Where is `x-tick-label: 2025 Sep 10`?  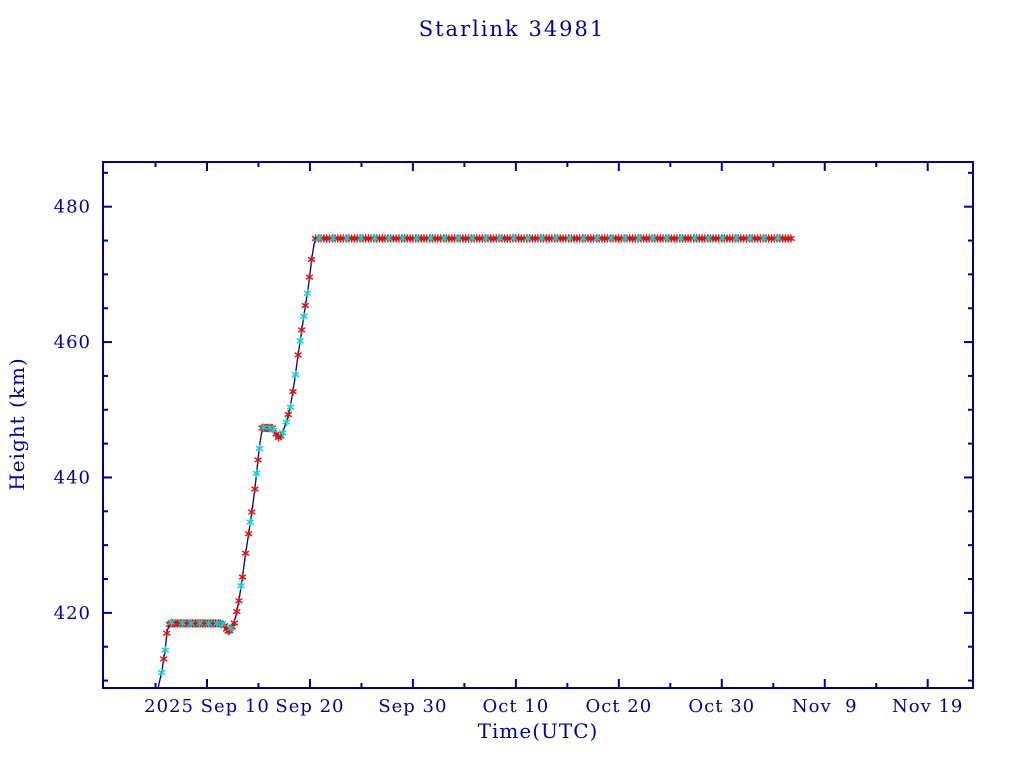 x-tick-label: 2025 Sep 10 is located at coordinates (207, 706).